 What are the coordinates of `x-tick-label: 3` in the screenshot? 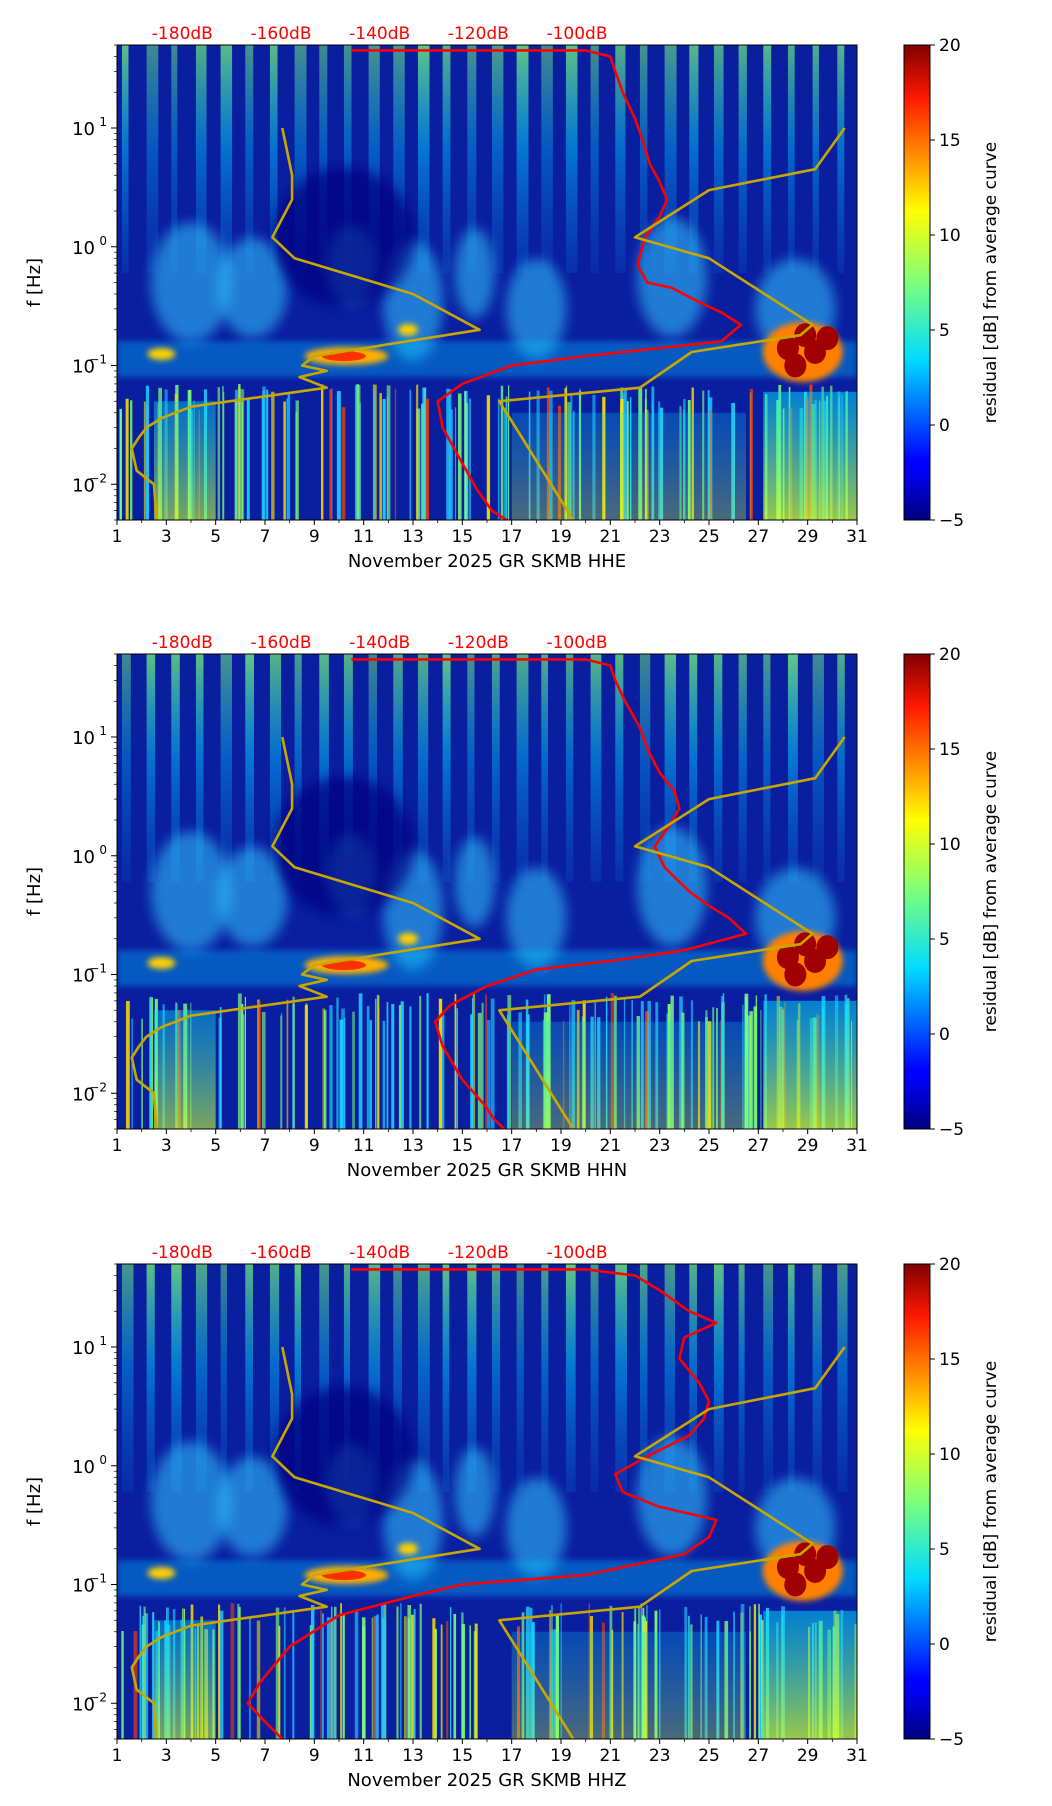 It's located at (166, 1756).